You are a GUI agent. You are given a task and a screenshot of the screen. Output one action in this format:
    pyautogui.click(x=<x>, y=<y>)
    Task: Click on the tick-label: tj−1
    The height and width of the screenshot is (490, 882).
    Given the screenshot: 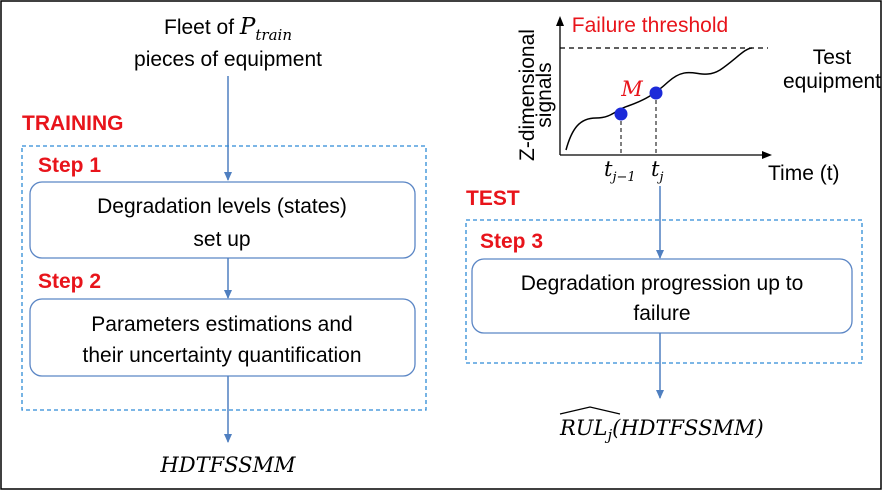 What is the action you would take?
    pyautogui.click(x=620, y=171)
    